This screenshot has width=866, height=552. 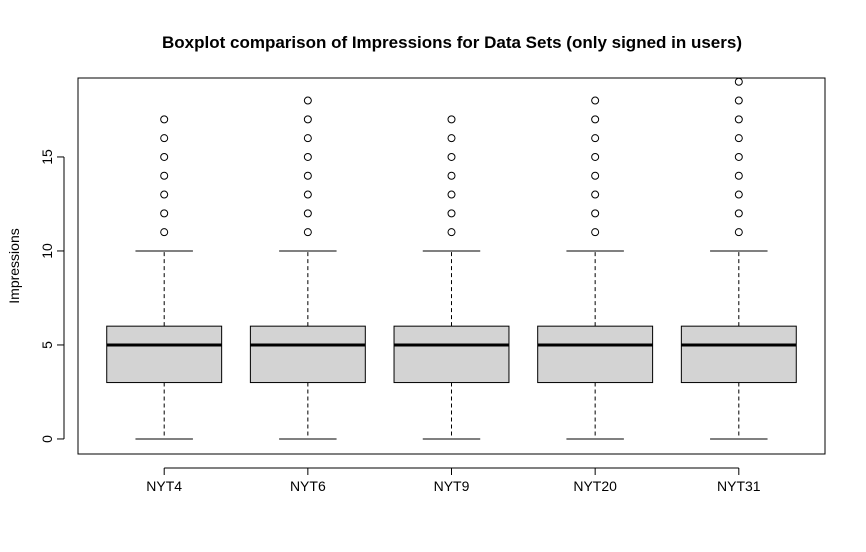 I want to click on x-tick-label: NYT31, so click(x=739, y=486).